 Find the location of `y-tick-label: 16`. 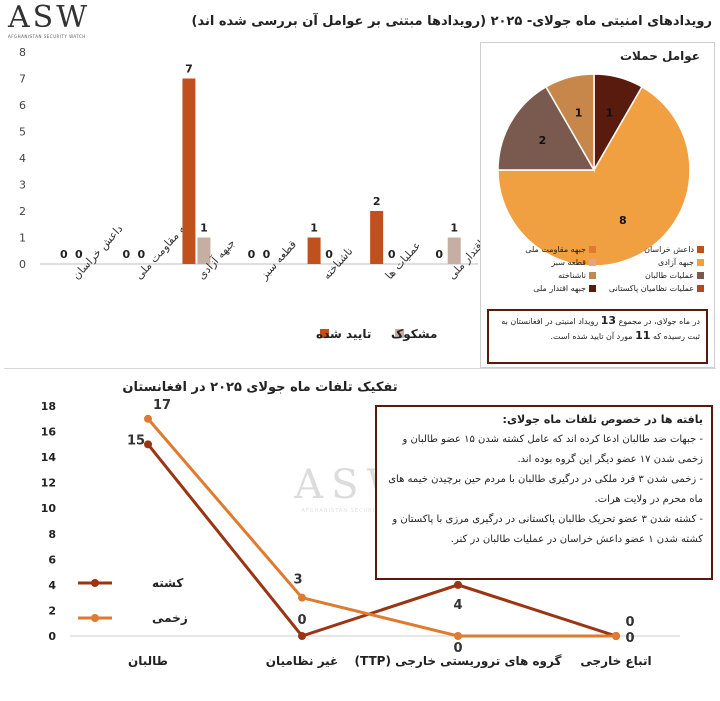

y-tick-label: 16 is located at coordinates (49, 432).